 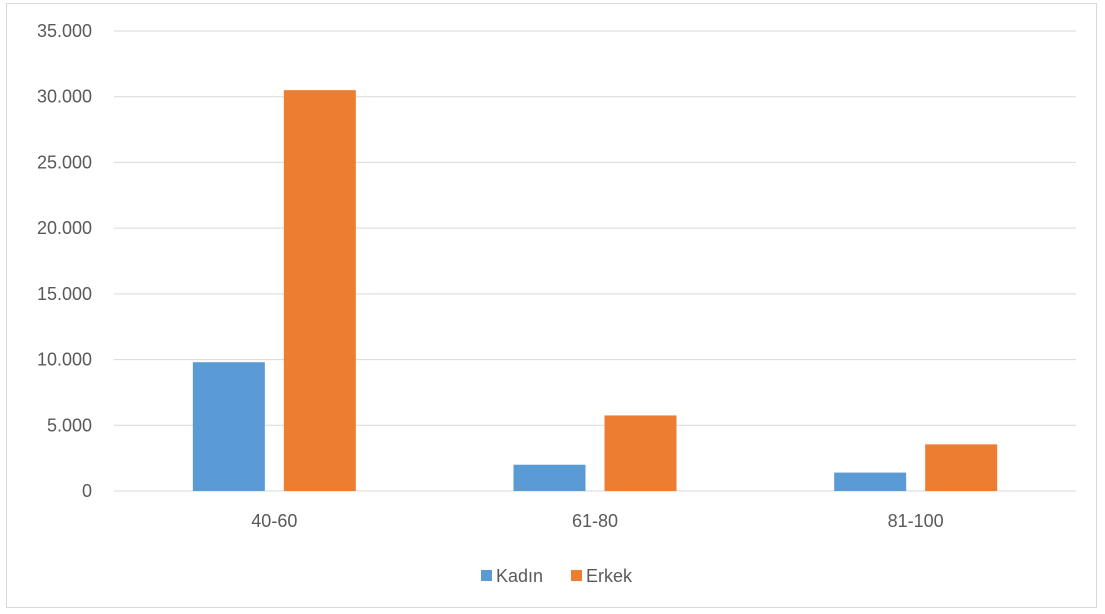 What do you see at coordinates (64, 31) in the screenshot?
I see `y-tick-label: 35.000` at bounding box center [64, 31].